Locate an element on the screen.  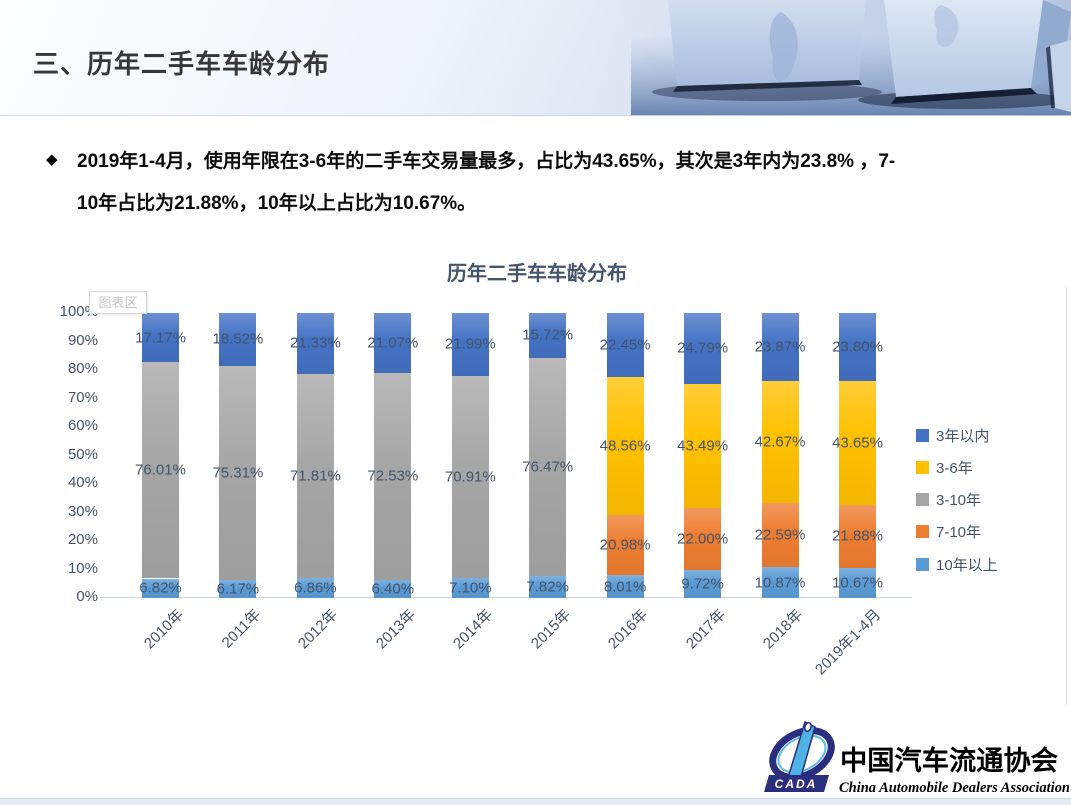
legend-label: 3-10年 is located at coordinates (959, 501).